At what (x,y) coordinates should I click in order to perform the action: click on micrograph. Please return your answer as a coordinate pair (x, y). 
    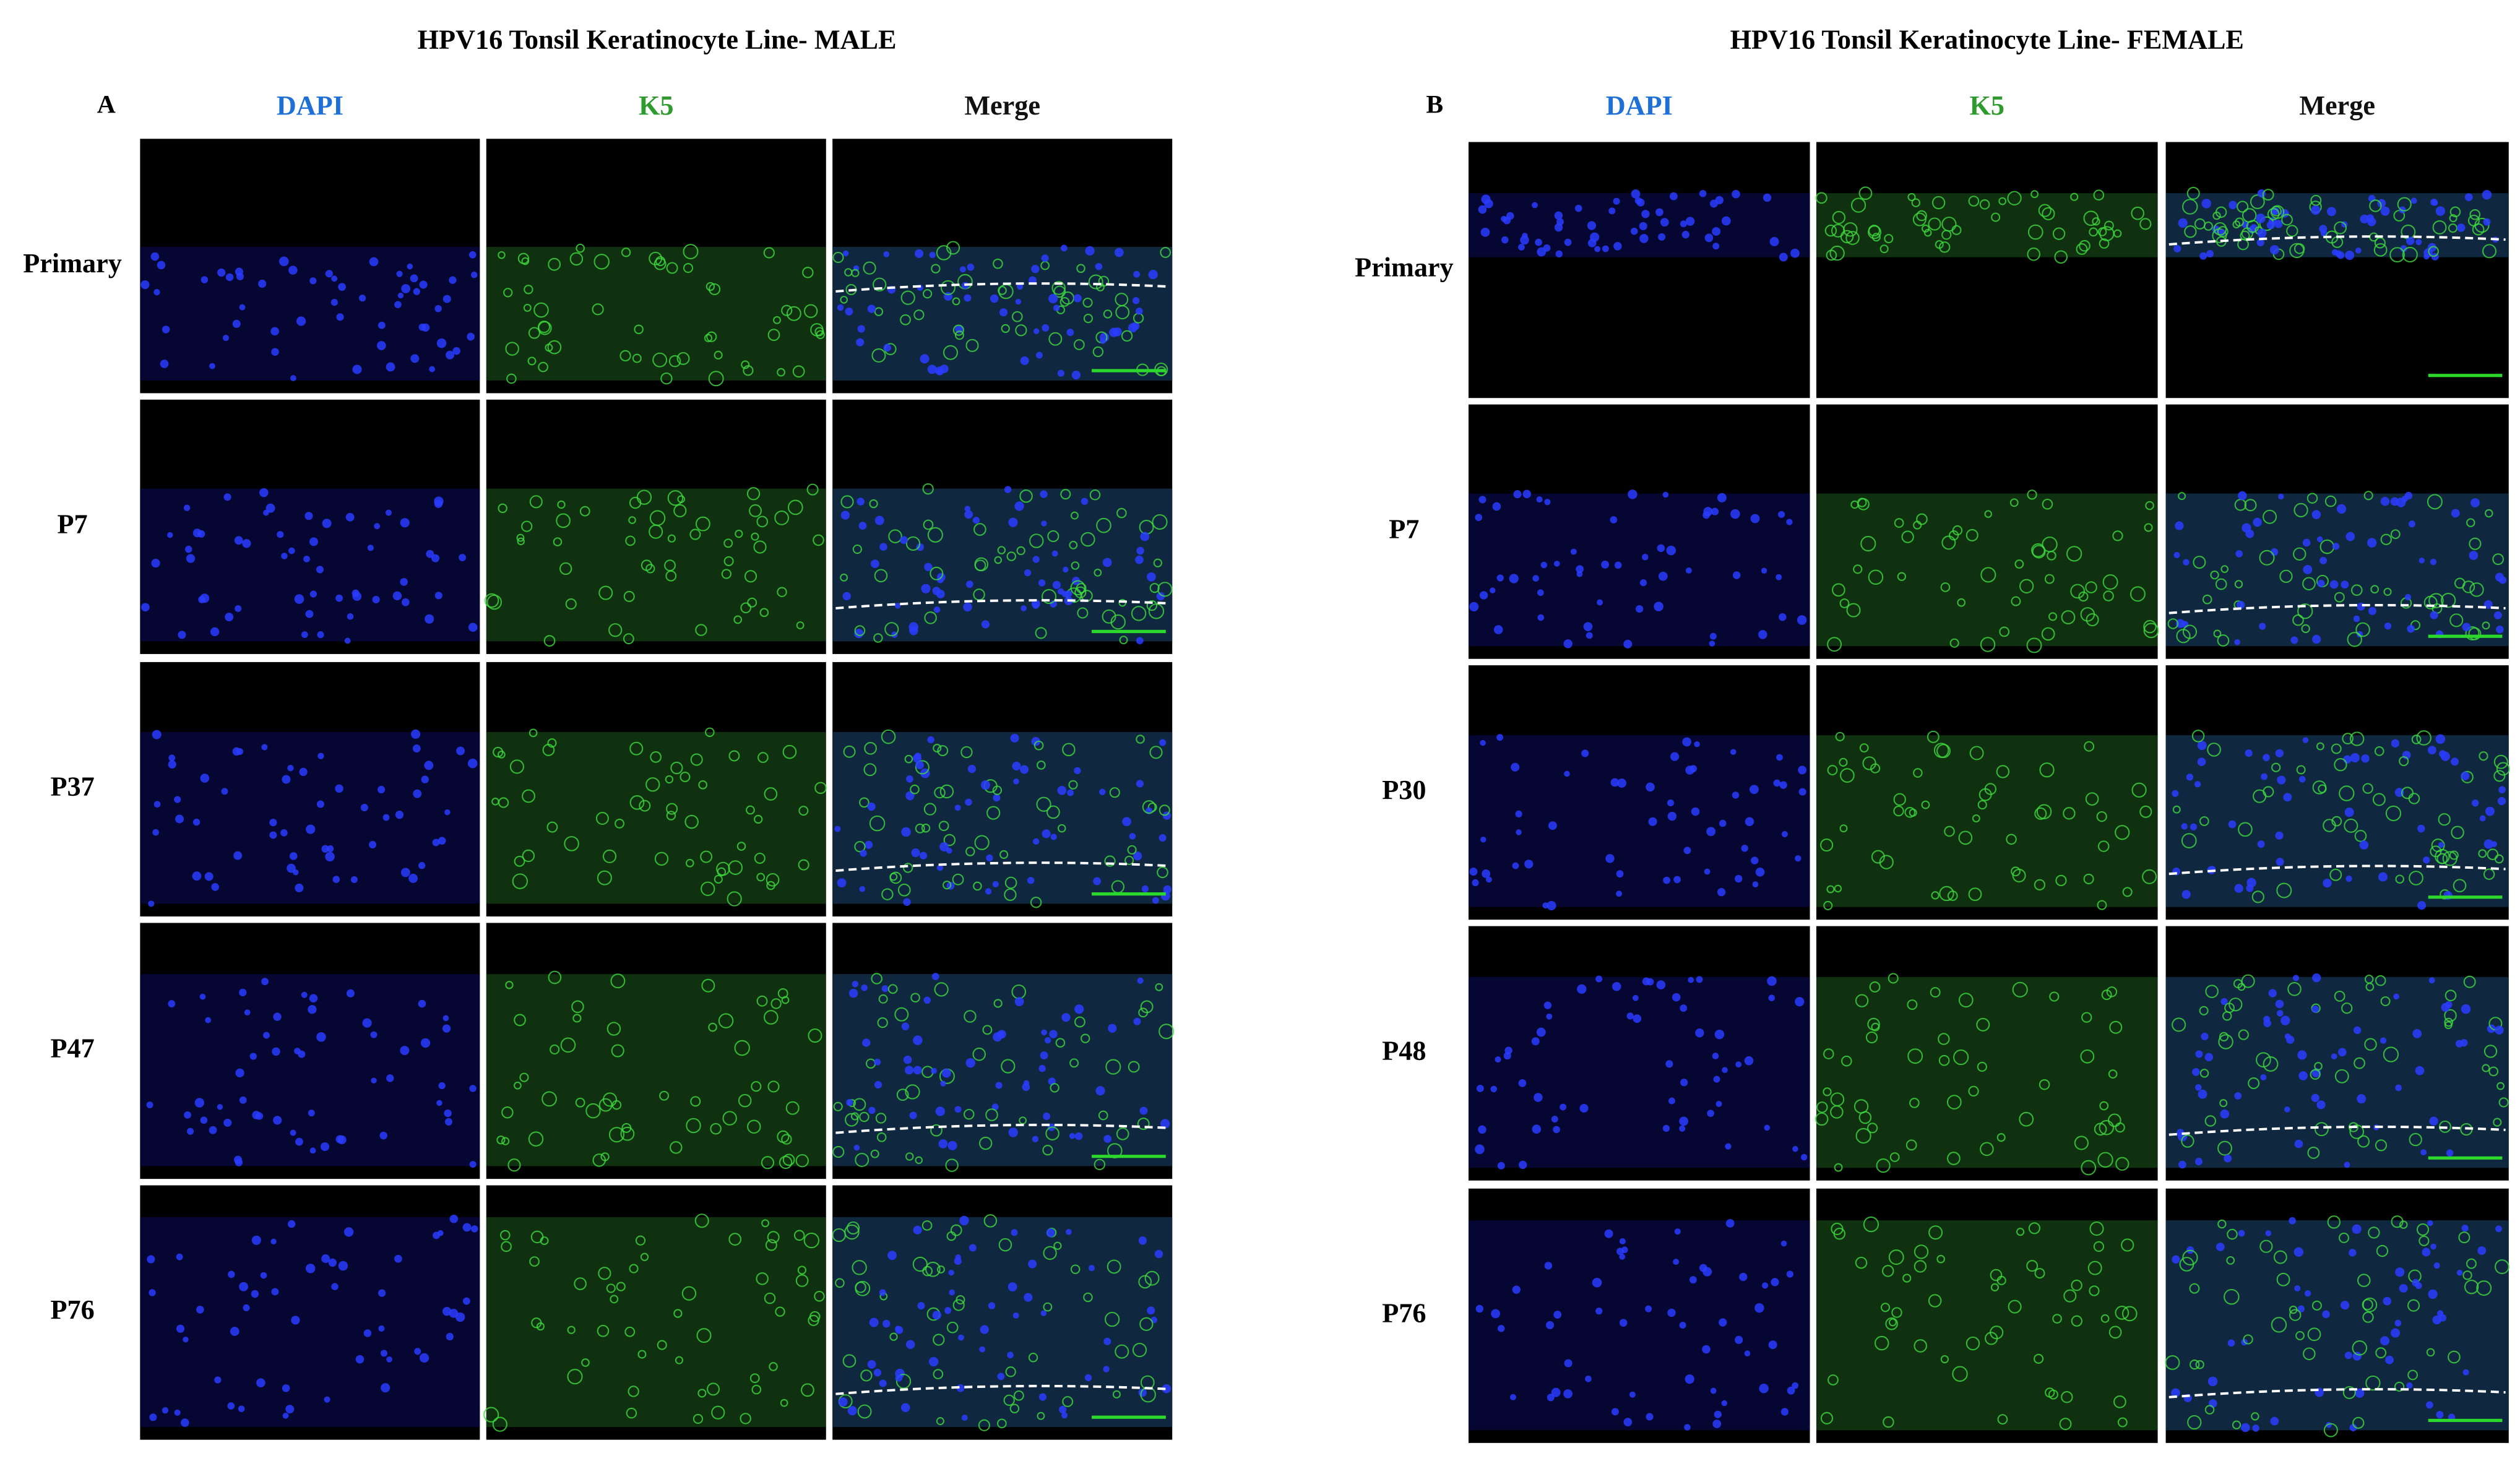
    Looking at the image, I should click on (1987, 1315).